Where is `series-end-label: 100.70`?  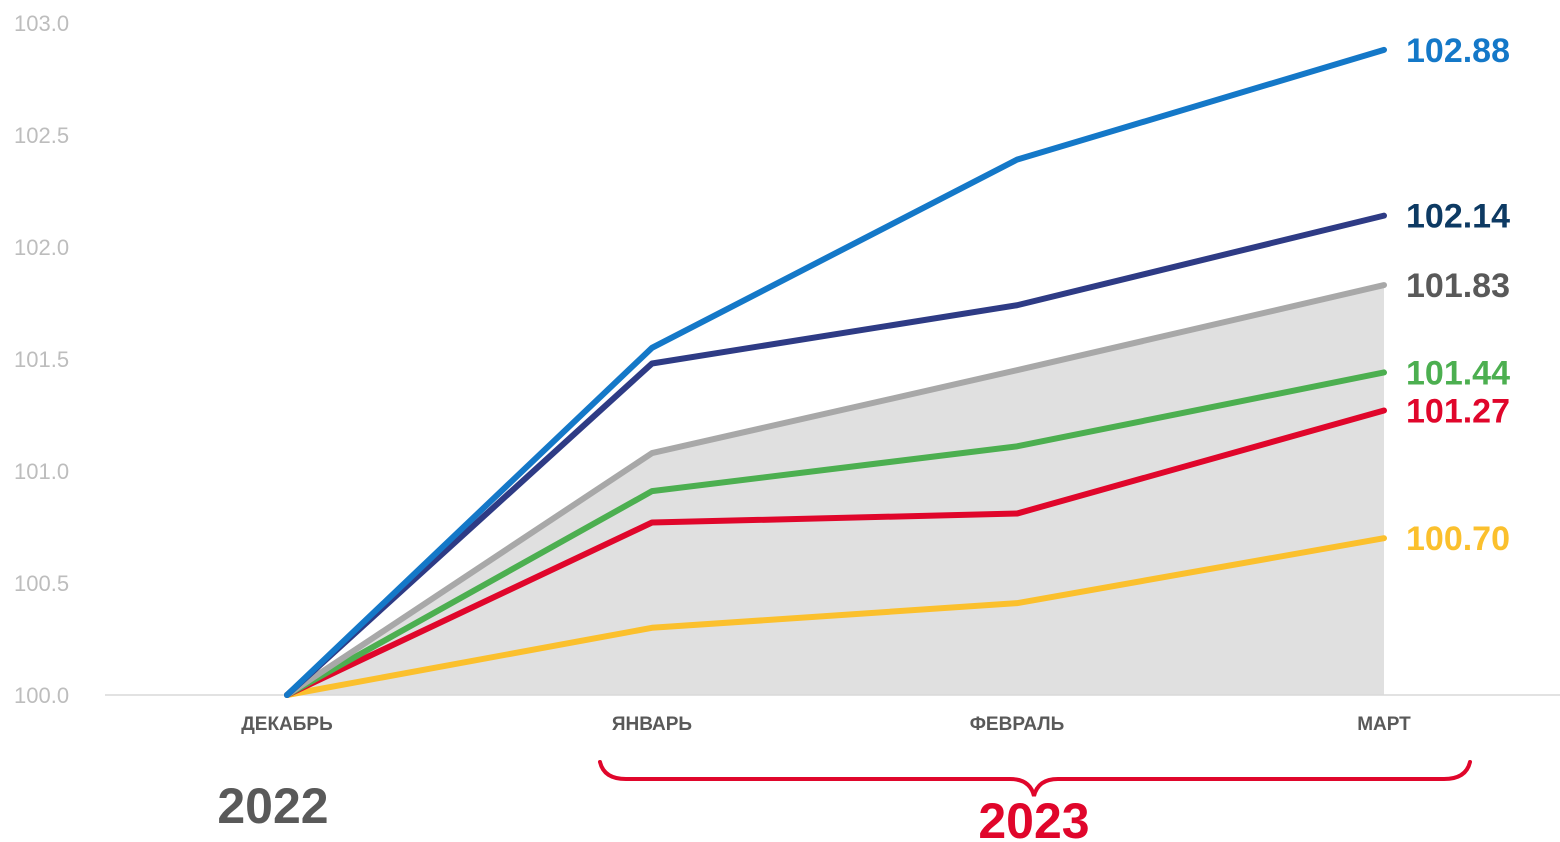 series-end-label: 100.70 is located at coordinates (1458, 539).